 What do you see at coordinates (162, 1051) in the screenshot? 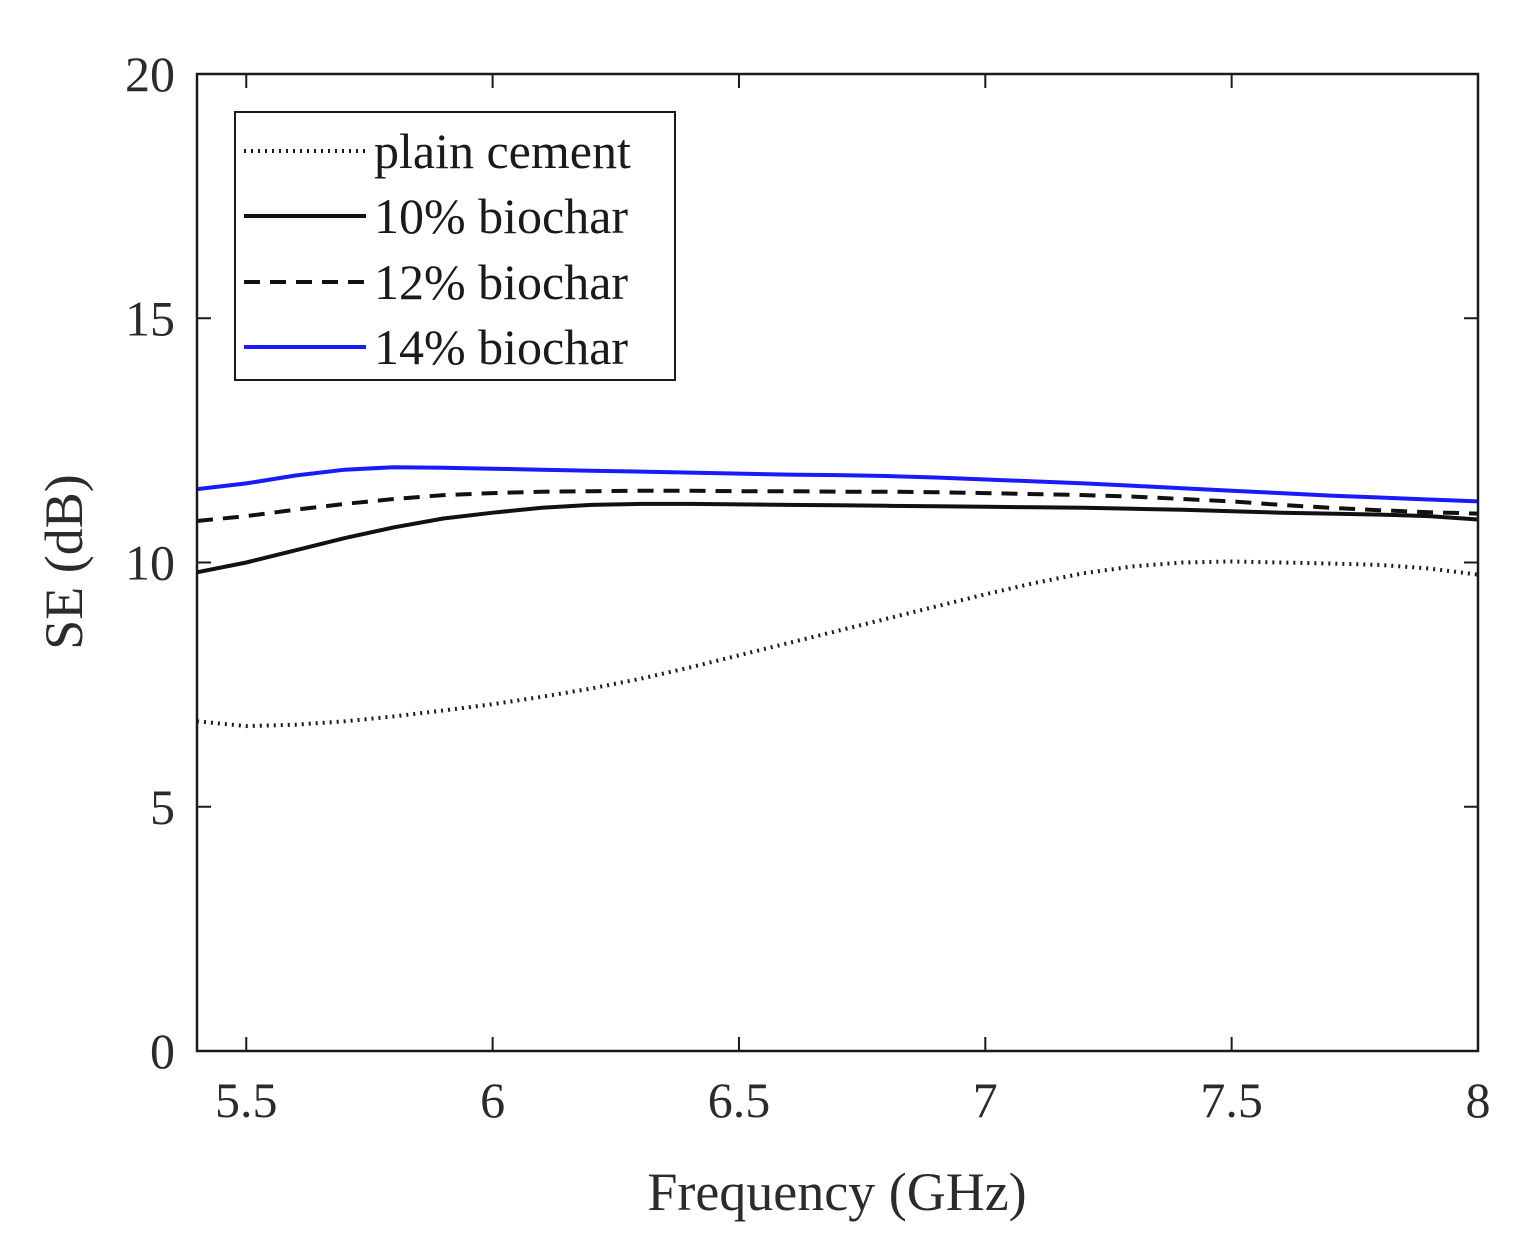
I see `y-tick-label: 0` at bounding box center [162, 1051].